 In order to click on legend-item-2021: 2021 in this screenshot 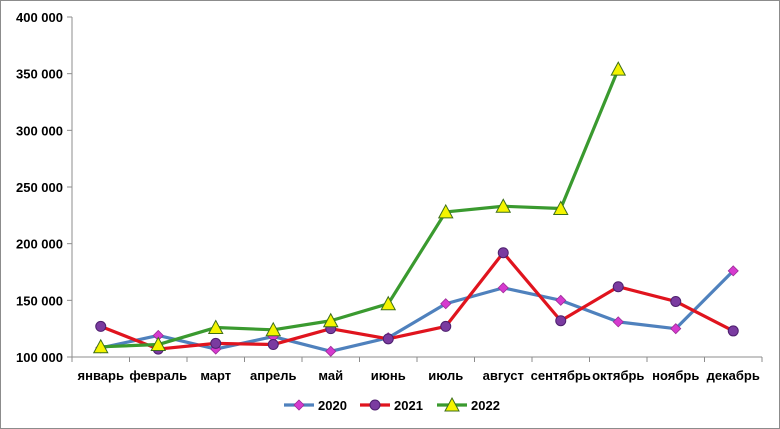, I will do `click(391, 405)`.